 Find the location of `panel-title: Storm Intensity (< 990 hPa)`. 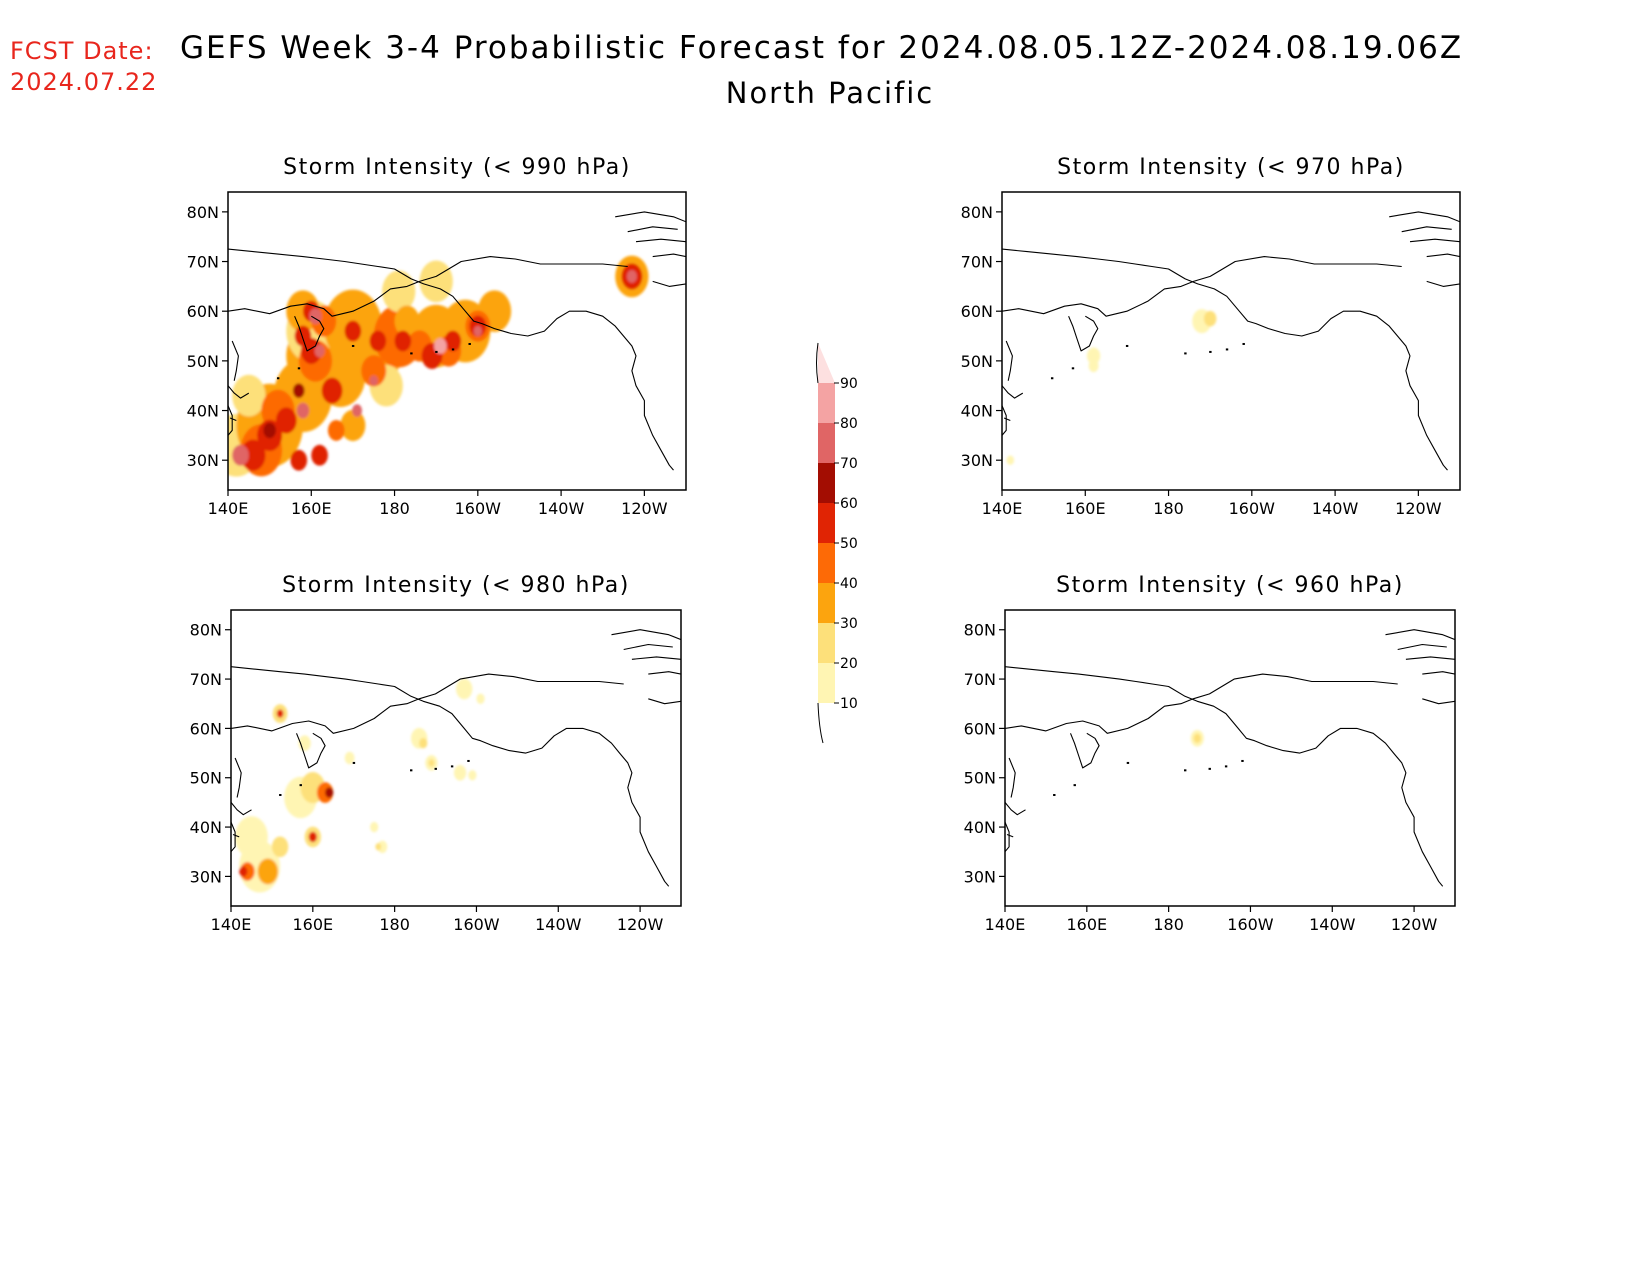

panel-title: Storm Intensity (< 990 hPa) is located at coordinates (457, 167).